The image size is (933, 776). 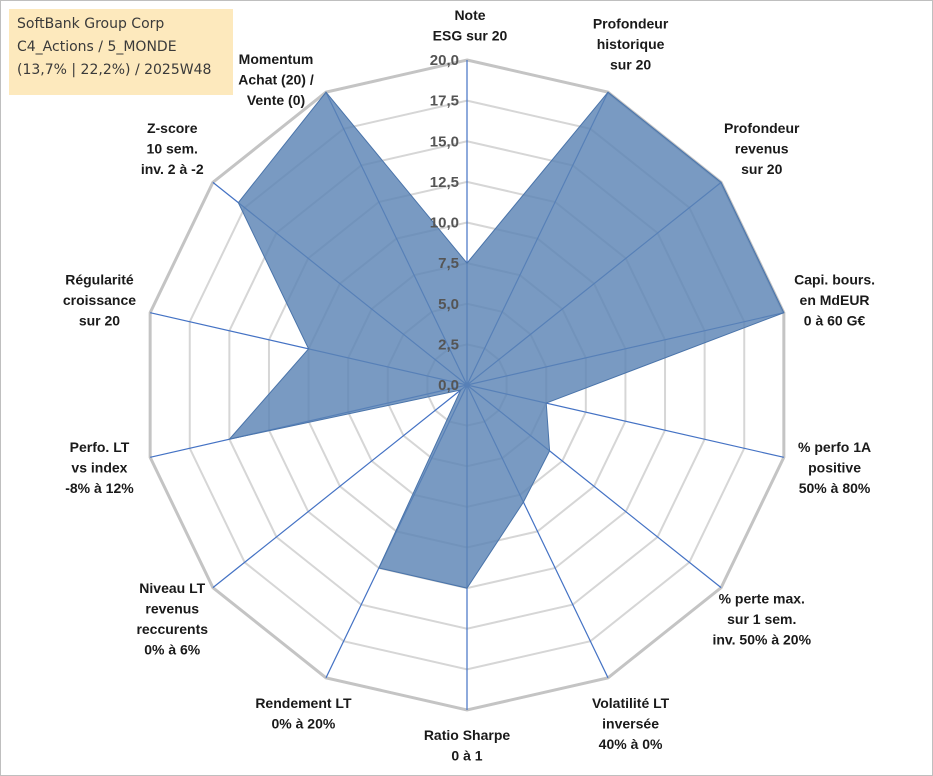 I want to click on axis-label: Régularité croissance sur 20, so click(x=99, y=299).